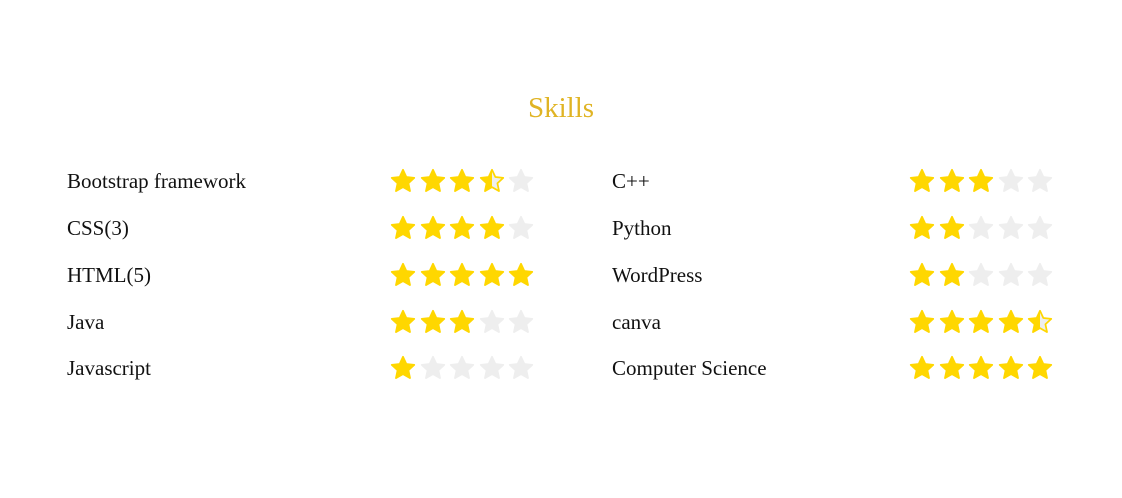 The height and width of the screenshot is (498, 1122). I want to click on skill-name: Bootstrap framework, so click(157, 181).